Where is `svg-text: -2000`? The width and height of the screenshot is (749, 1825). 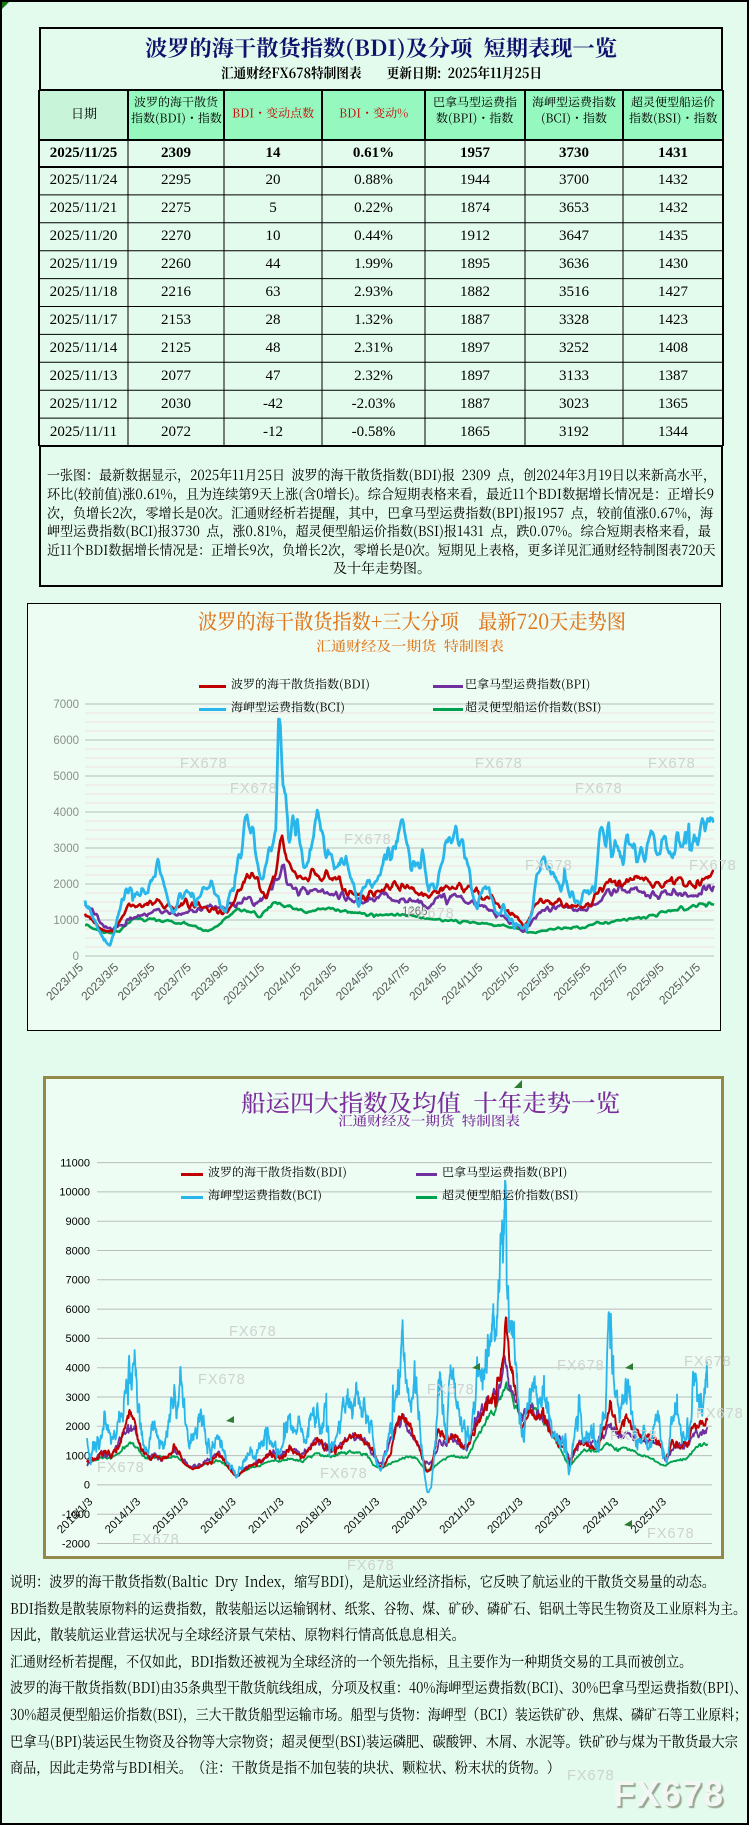 svg-text: -2000 is located at coordinates (76, 1544).